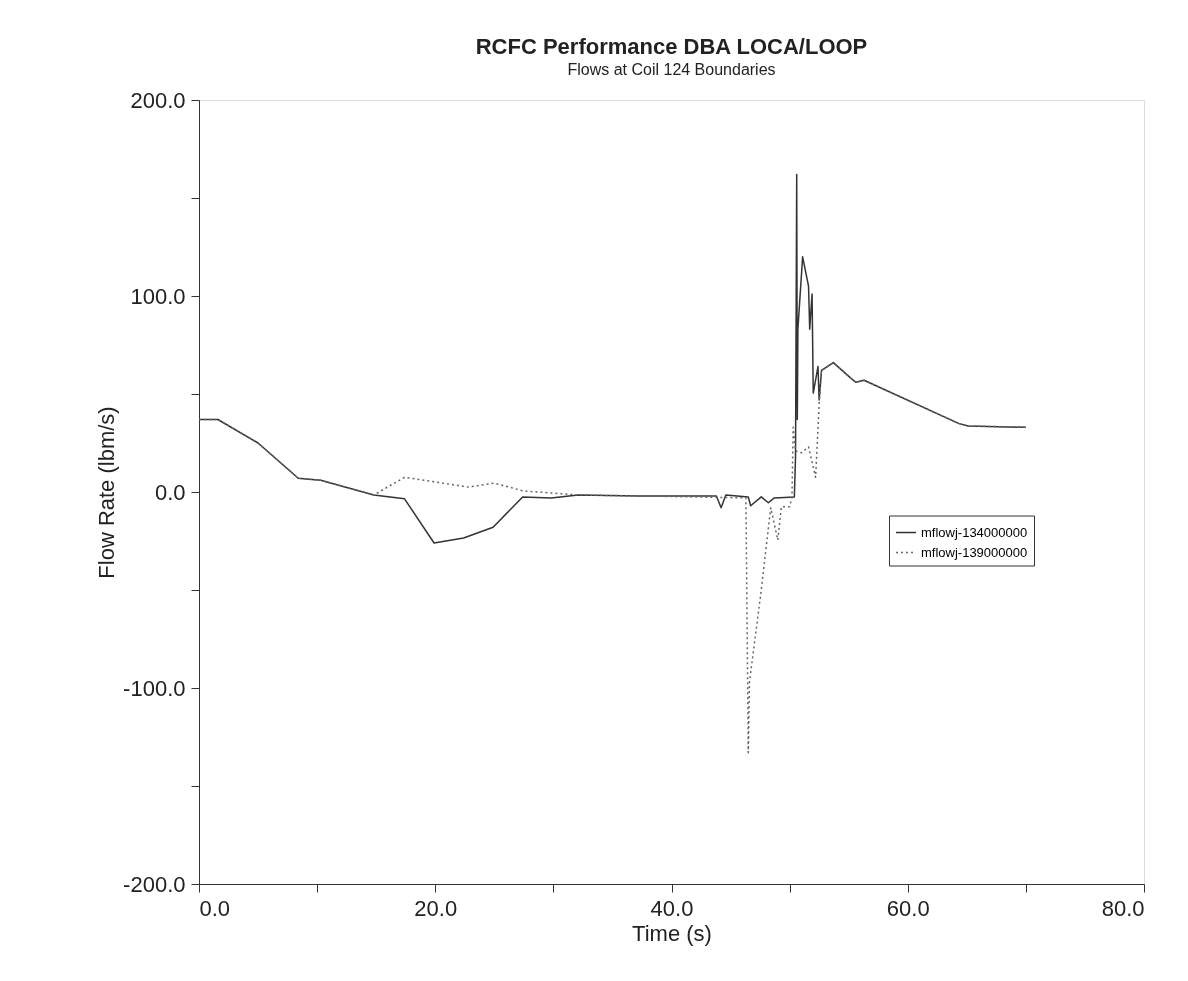 This screenshot has width=1188, height=981. What do you see at coordinates (215, 908) in the screenshot?
I see `x-tick-label: 0.0` at bounding box center [215, 908].